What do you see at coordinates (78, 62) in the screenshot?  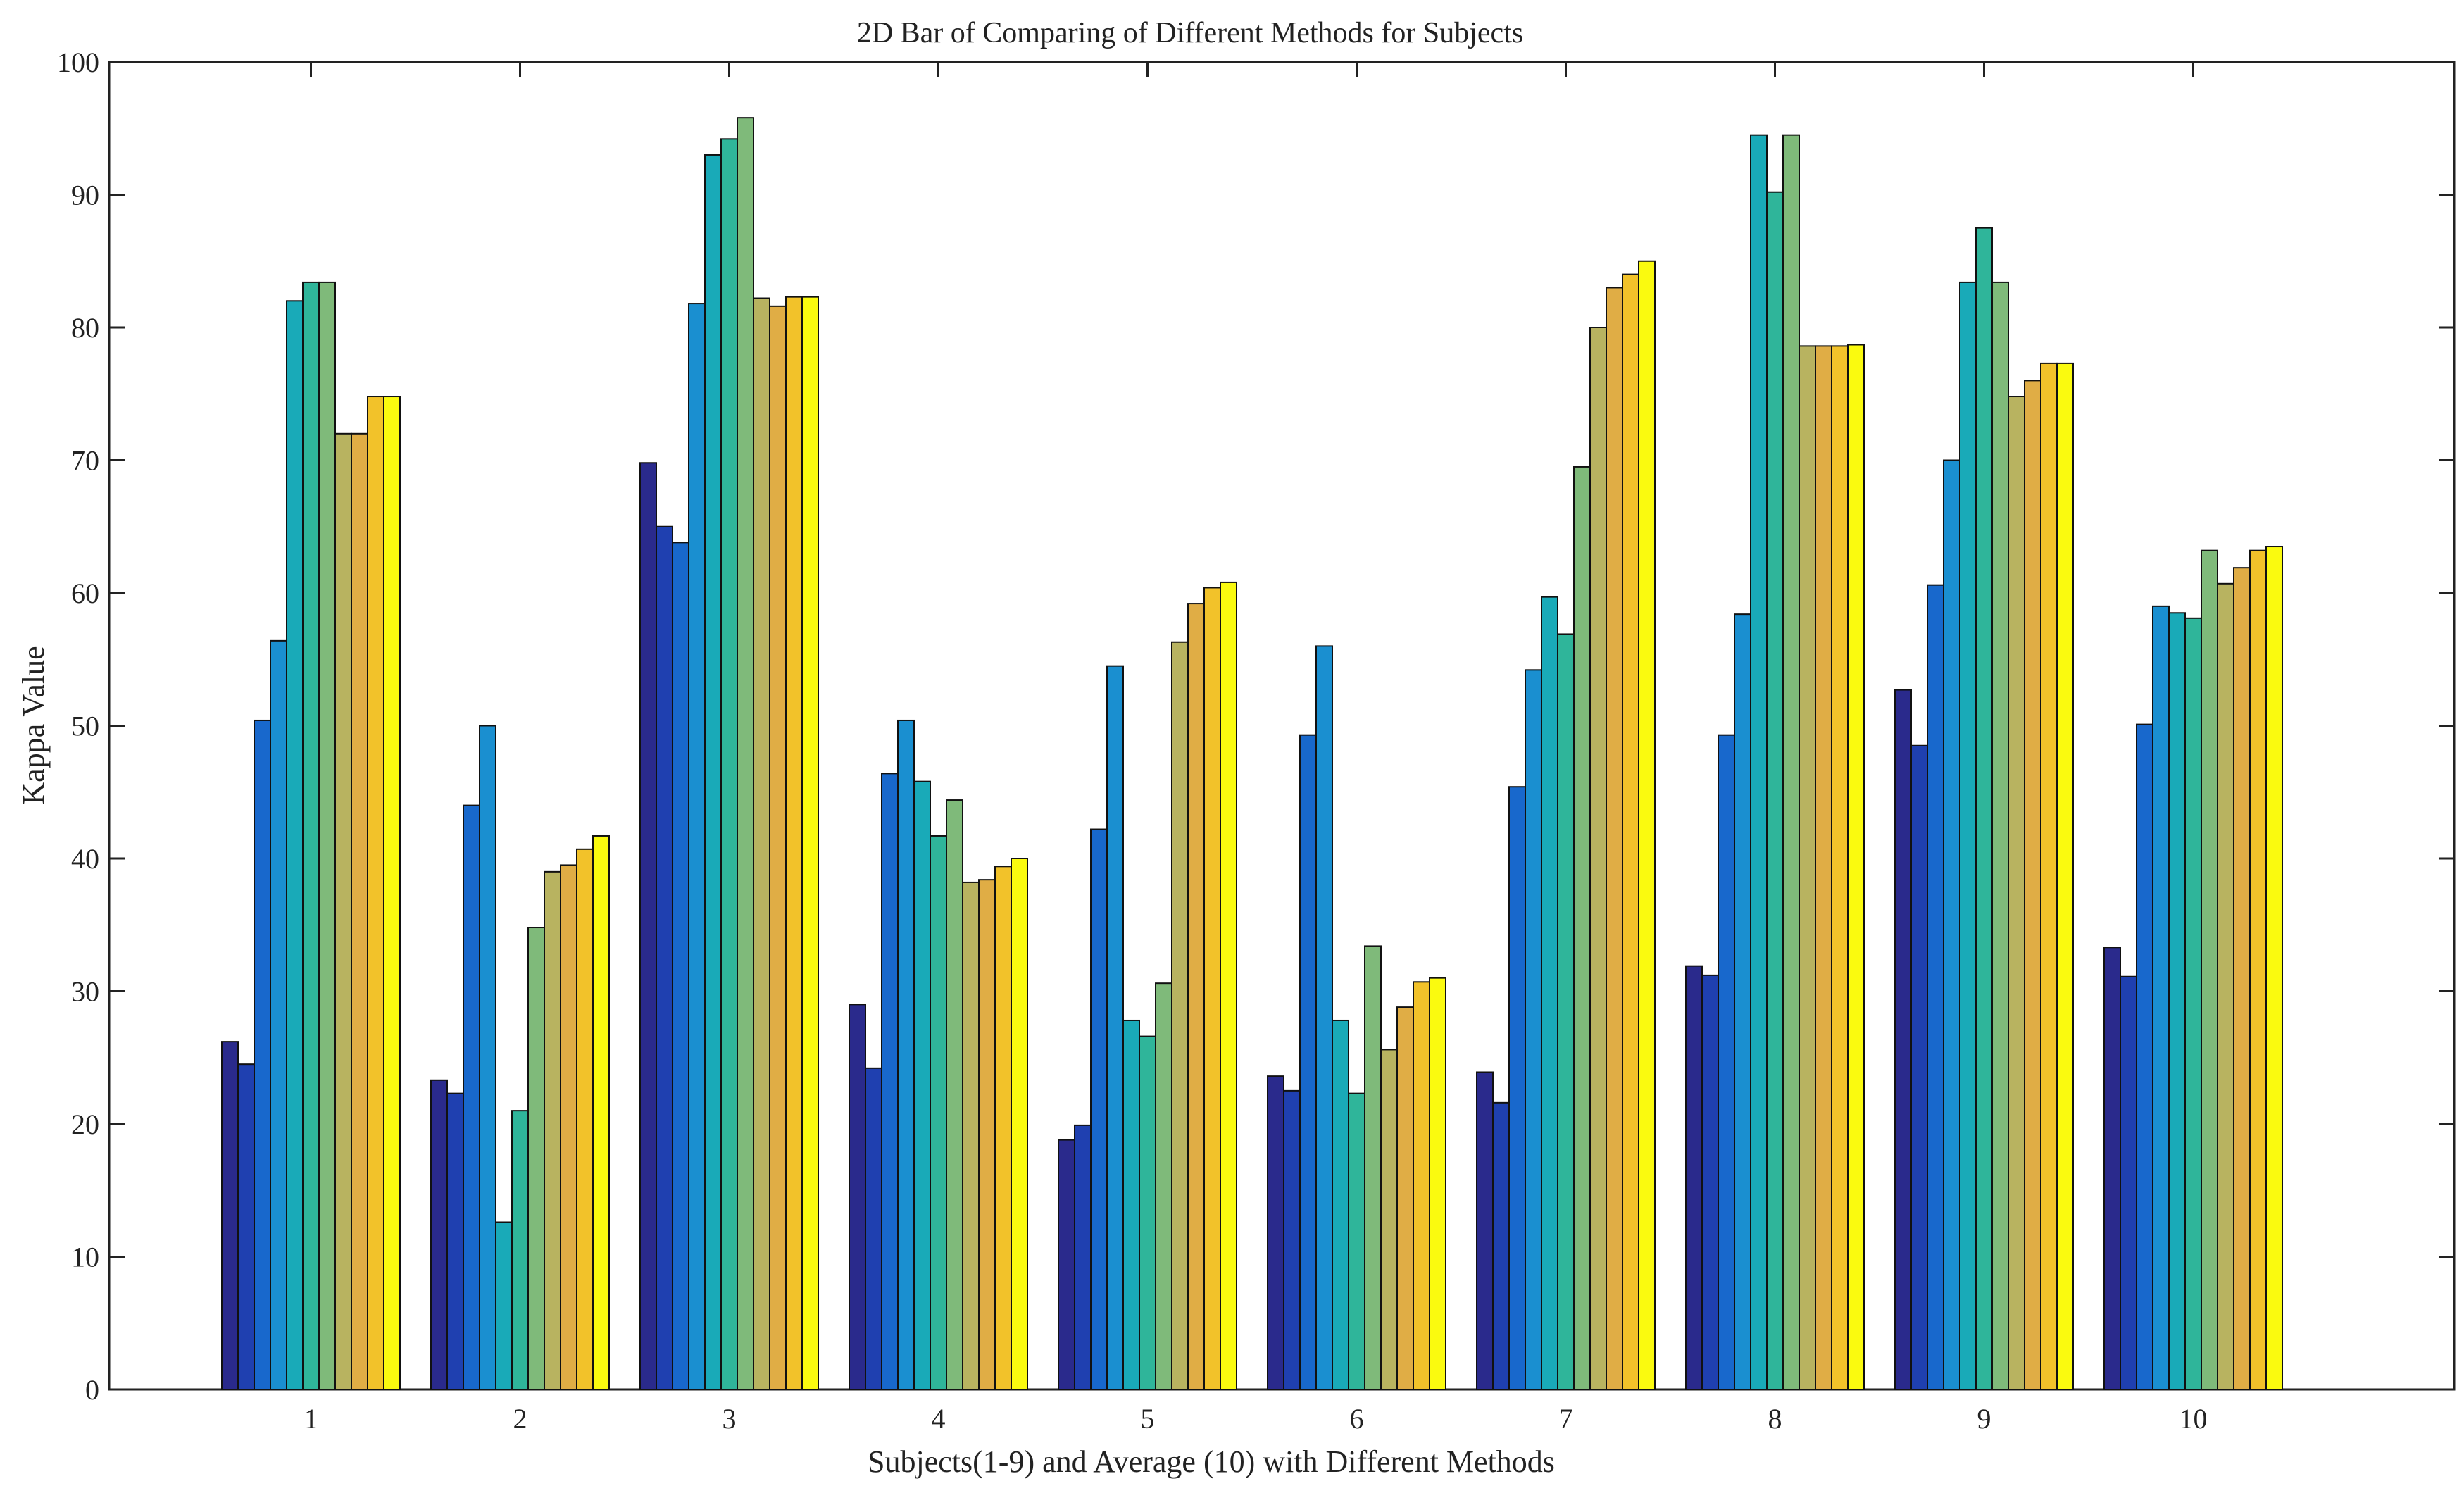 I see `y-tick-label: 100` at bounding box center [78, 62].